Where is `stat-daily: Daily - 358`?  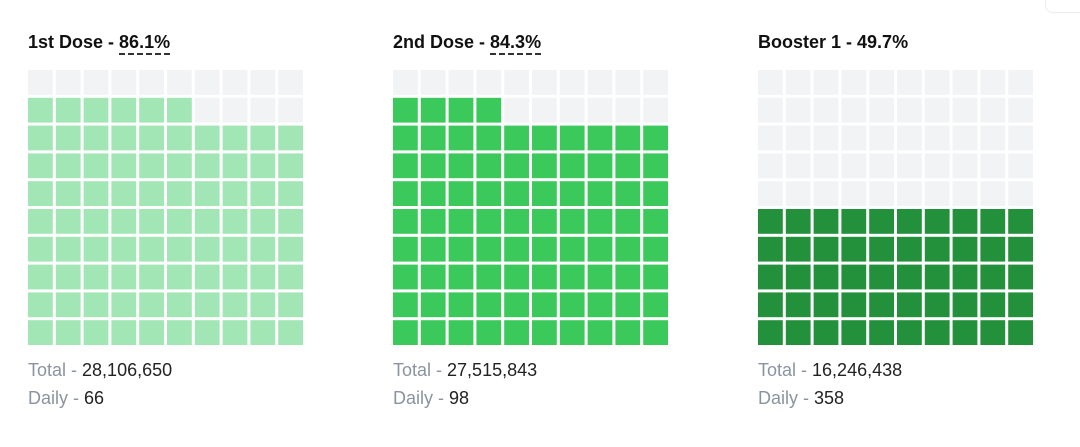 stat-daily: Daily - 358 is located at coordinates (830, 398).